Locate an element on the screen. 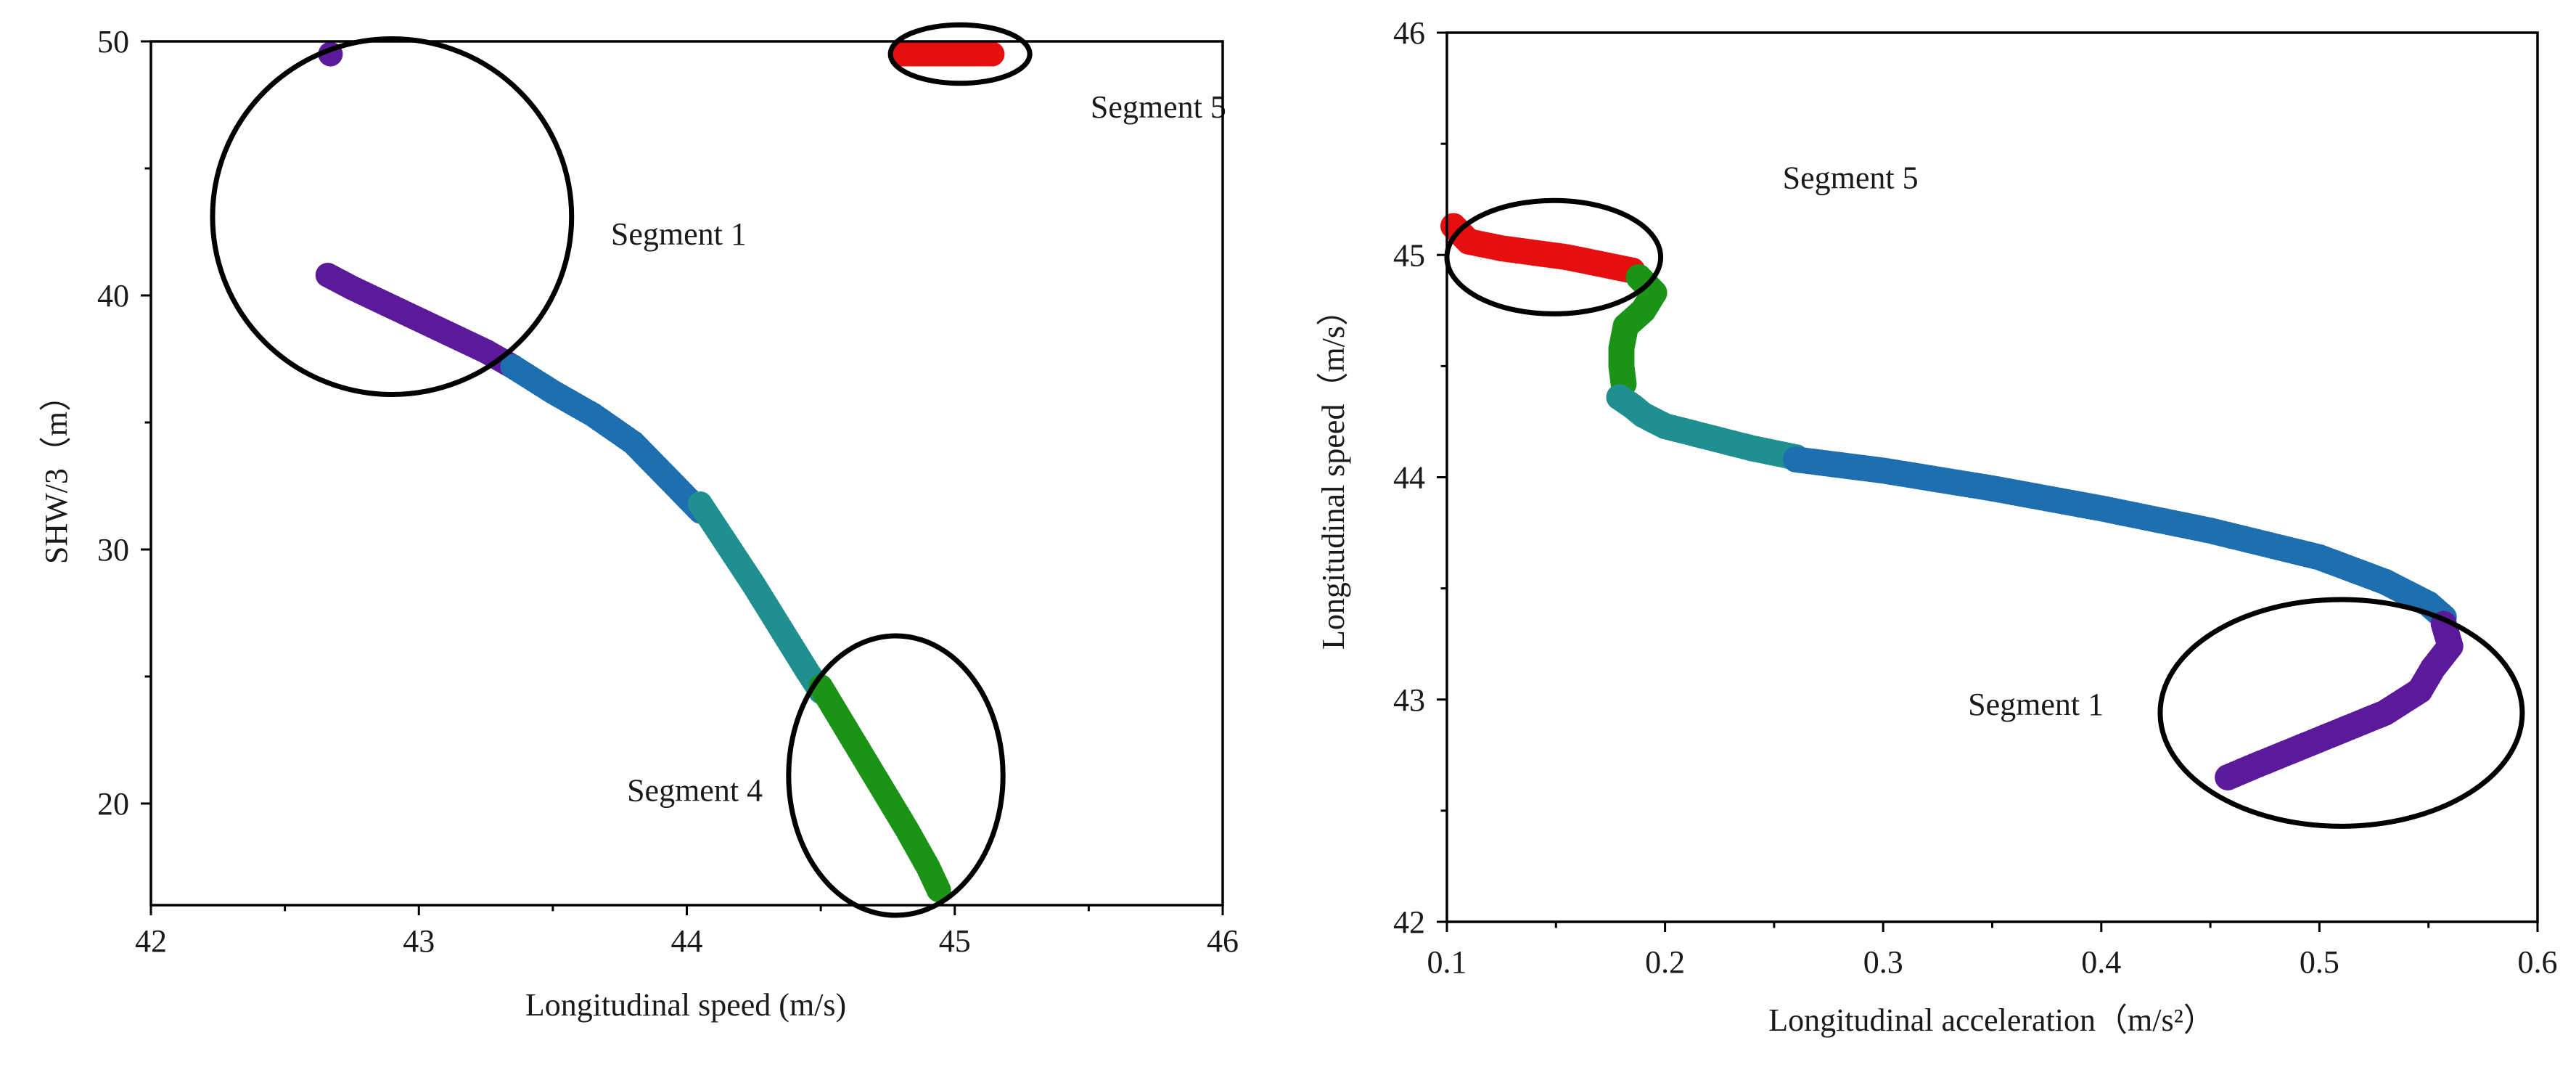 The width and height of the screenshot is (2576, 1067). y-tick-label: 44 is located at coordinates (1409, 478).